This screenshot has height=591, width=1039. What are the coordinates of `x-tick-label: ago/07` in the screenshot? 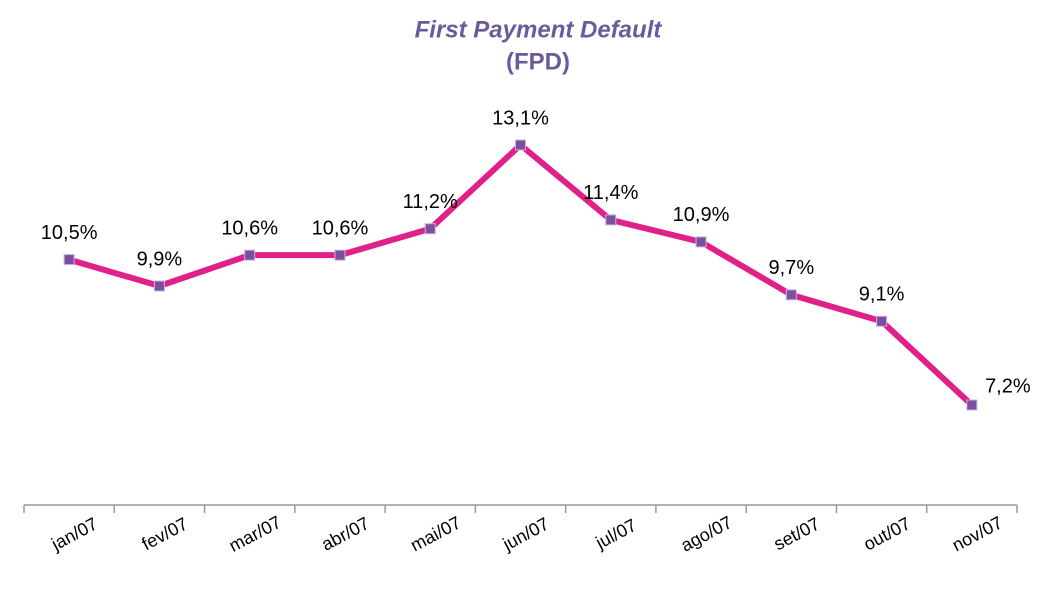 It's located at (706, 534).